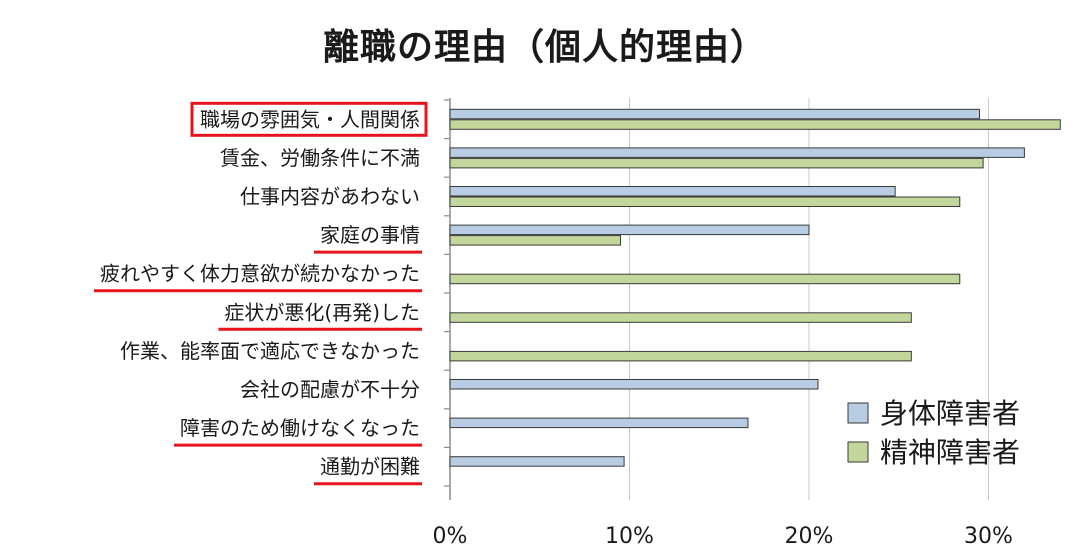 This screenshot has height=556, width=1090. I want to click on x-tick-label: 30%, so click(988, 536).